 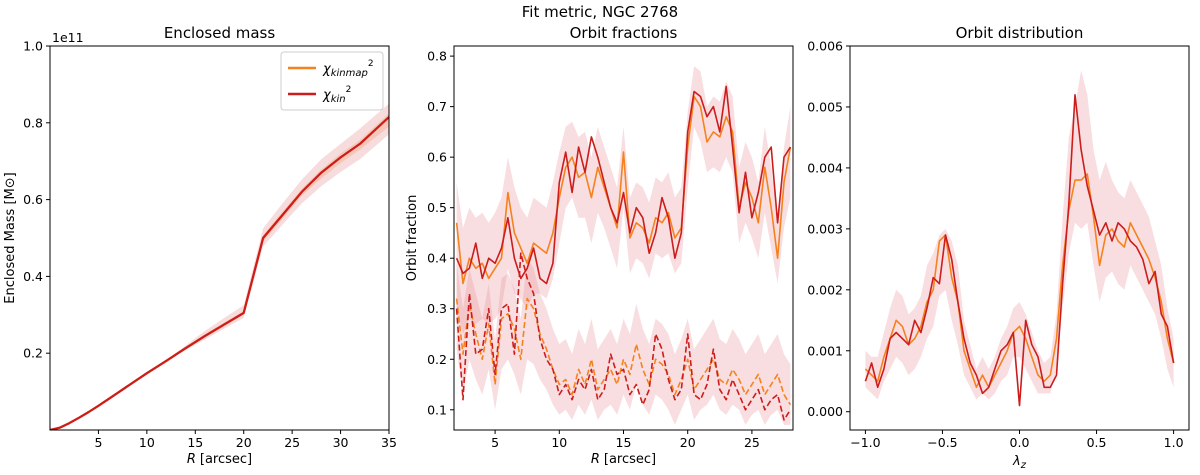 I want to click on panel-2-xtick-label: 20, so click(x=688, y=442).